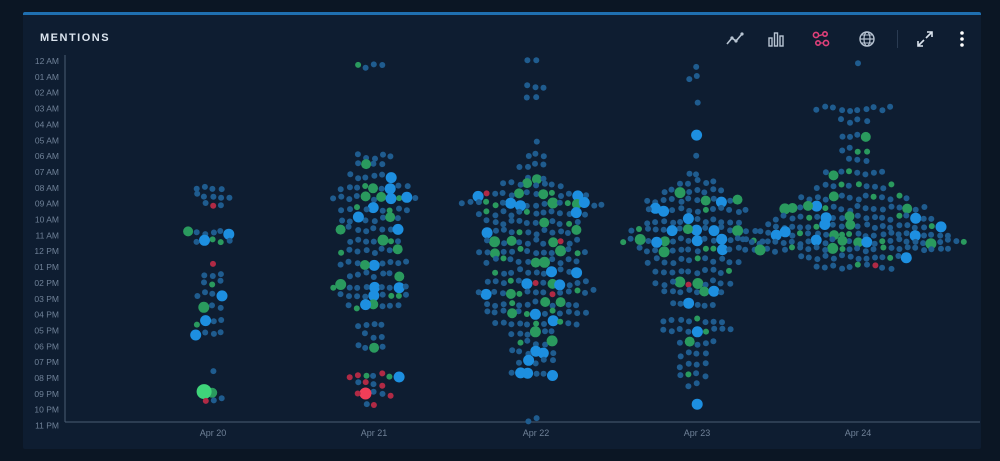 This screenshot has height=461, width=1000. I want to click on y-tick-label: 06 PM, so click(46, 346).